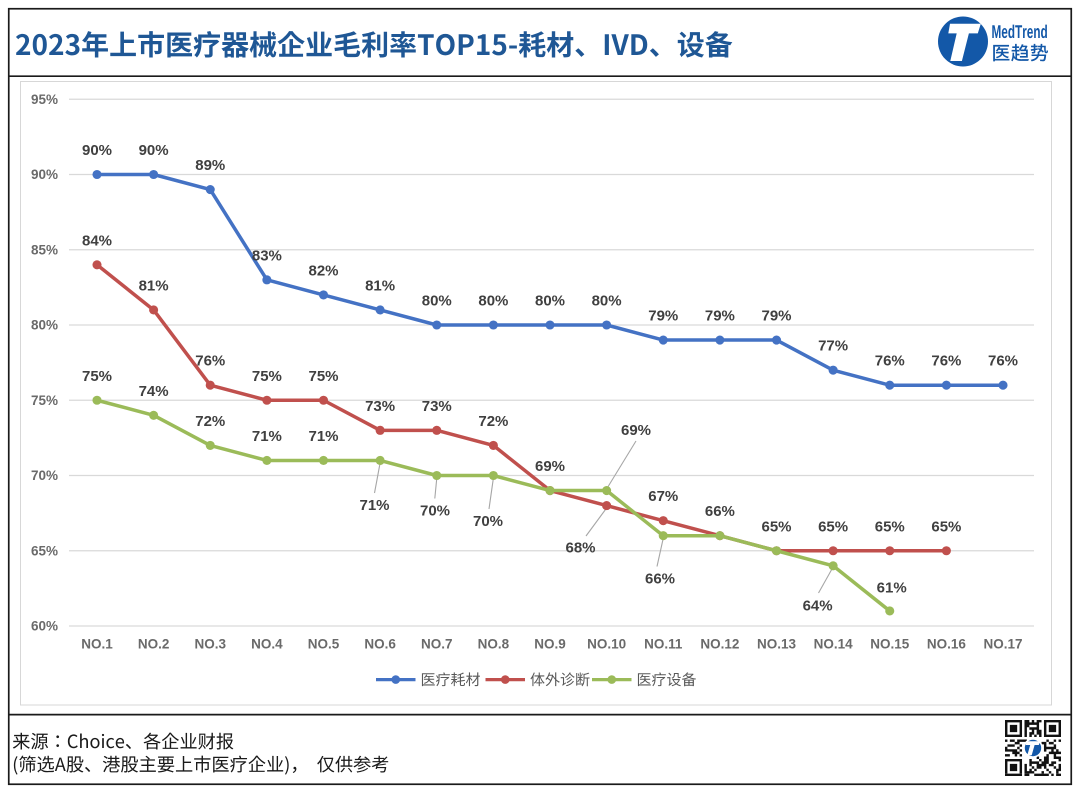 The height and width of the screenshot is (795, 1080). I want to click on svg-text: 60%, so click(44, 626).